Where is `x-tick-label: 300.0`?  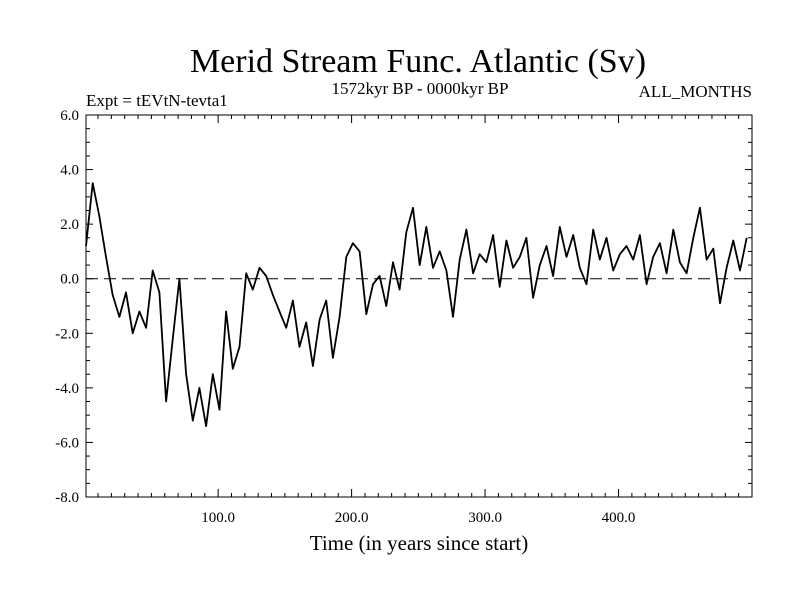 x-tick-label: 300.0 is located at coordinates (485, 518).